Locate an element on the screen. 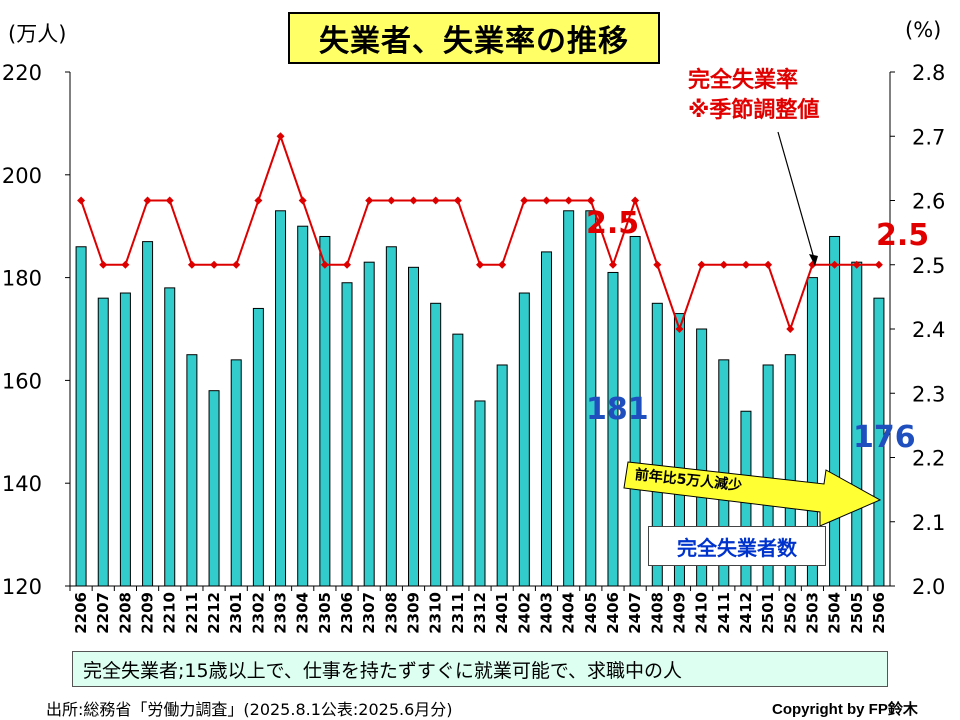 The width and height of the screenshot is (960, 720). x-tick-label: 2207 is located at coordinates (103, 613).